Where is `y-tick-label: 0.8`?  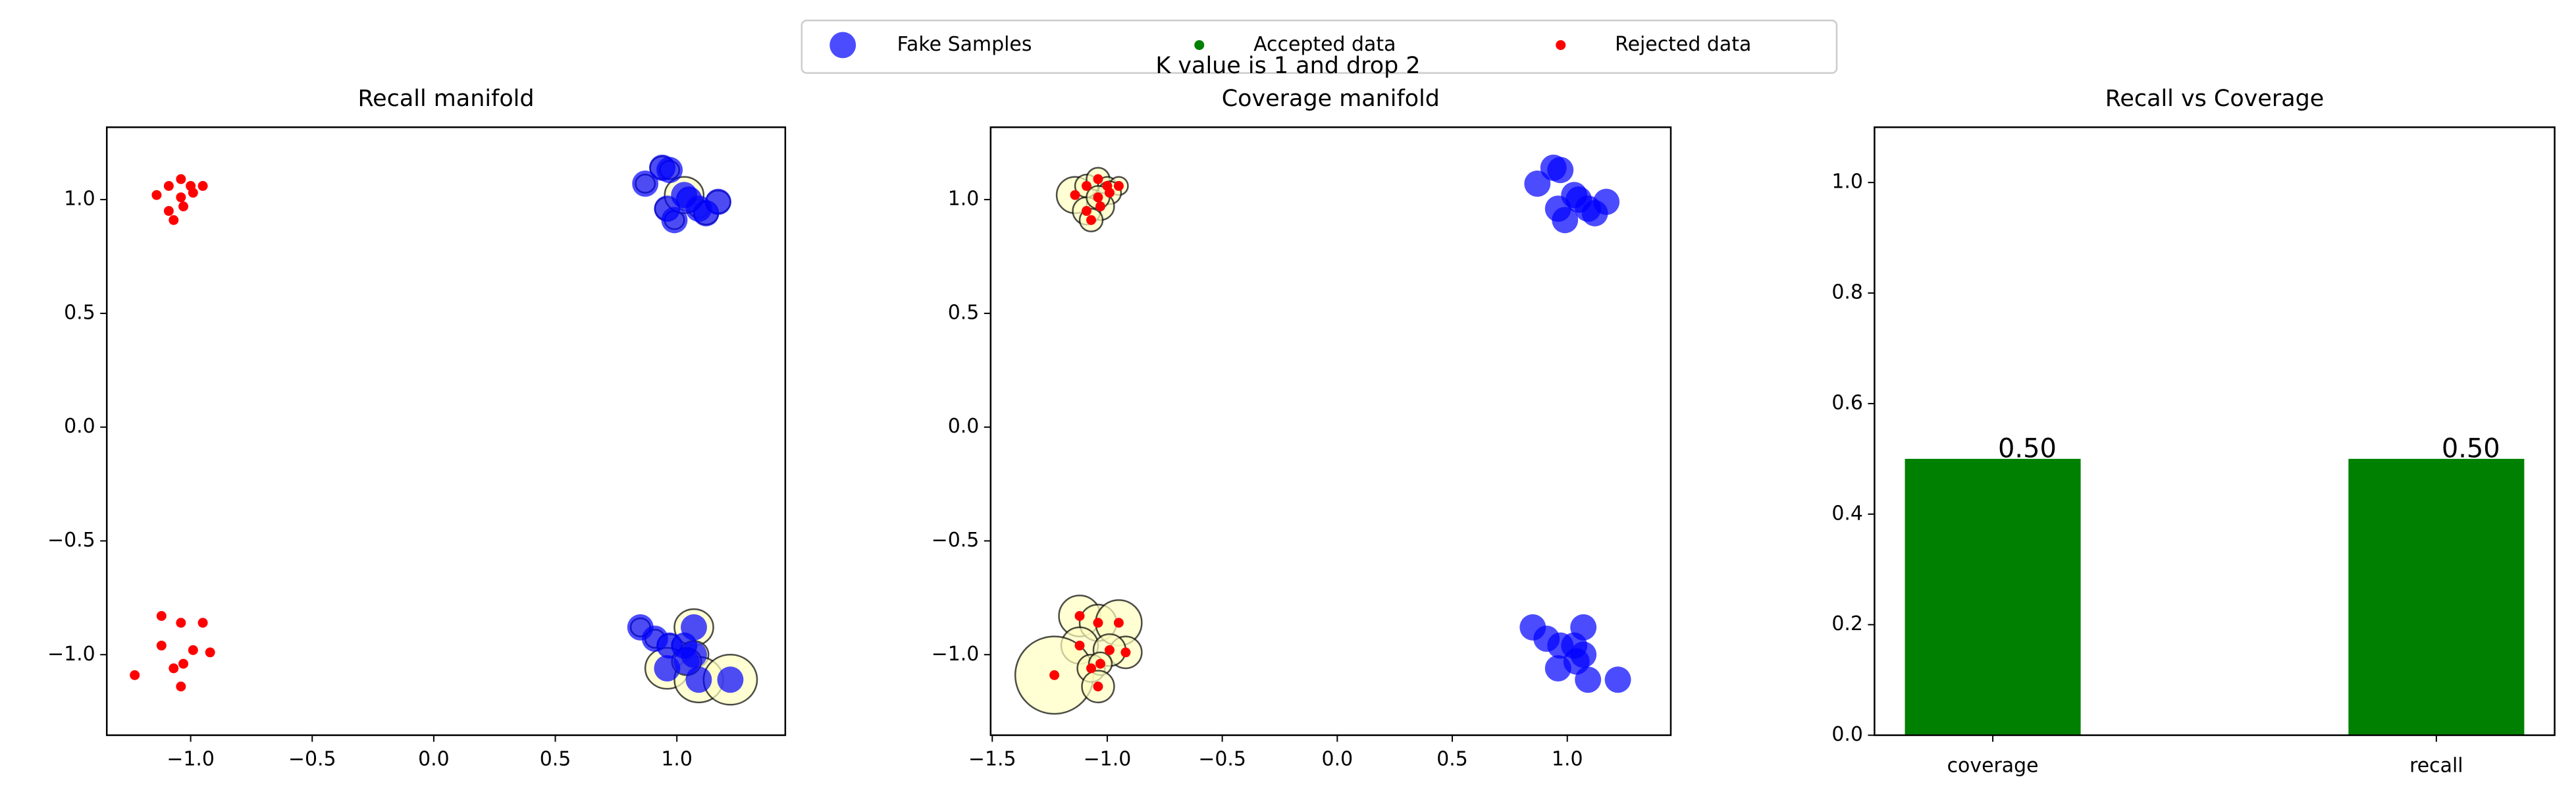
y-tick-label: 0.8 is located at coordinates (1847, 292).